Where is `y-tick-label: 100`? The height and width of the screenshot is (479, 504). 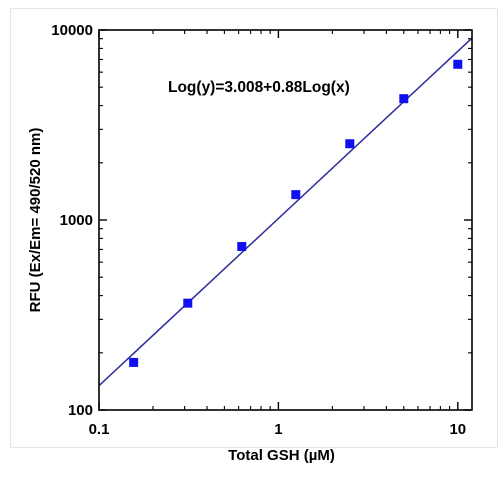
y-tick-label: 100 is located at coordinates (80, 410).